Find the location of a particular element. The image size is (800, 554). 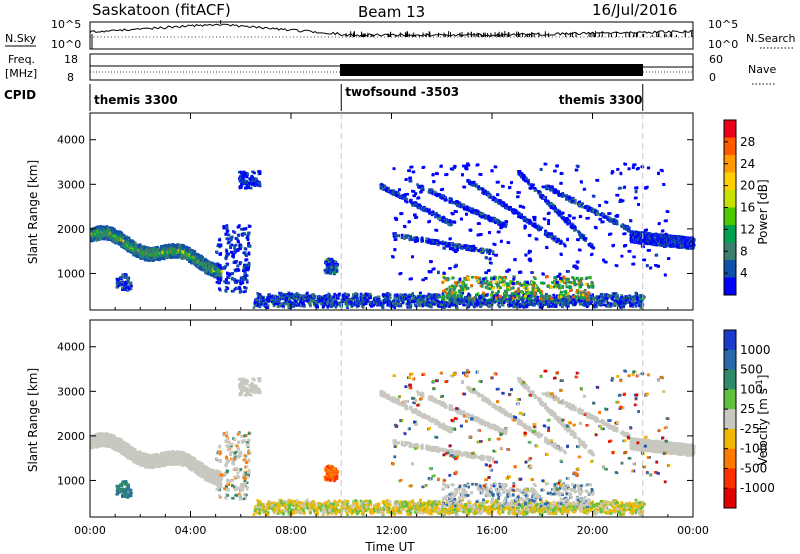

nsky-trace is located at coordinates (391, 30).